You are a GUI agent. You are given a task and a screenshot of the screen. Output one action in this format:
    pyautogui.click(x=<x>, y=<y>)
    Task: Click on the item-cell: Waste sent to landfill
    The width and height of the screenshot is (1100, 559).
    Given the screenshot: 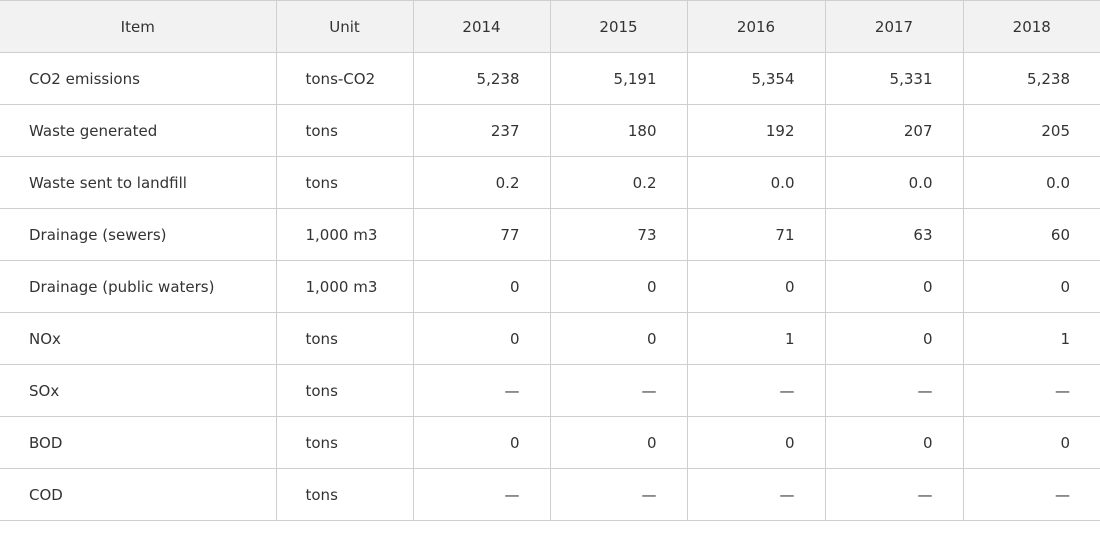 What is the action you would take?
    pyautogui.click(x=138, y=182)
    